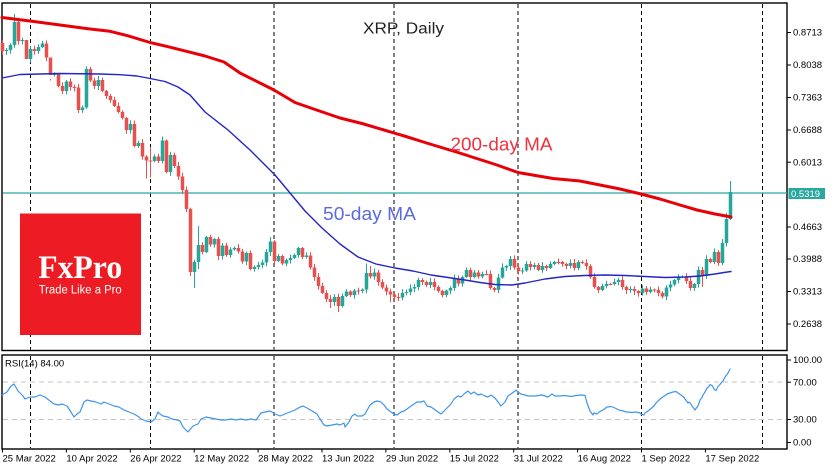 This screenshot has width=835, height=475. Describe the element at coordinates (80, 291) in the screenshot. I see `svg-text: Trade Like a Pro` at that location.